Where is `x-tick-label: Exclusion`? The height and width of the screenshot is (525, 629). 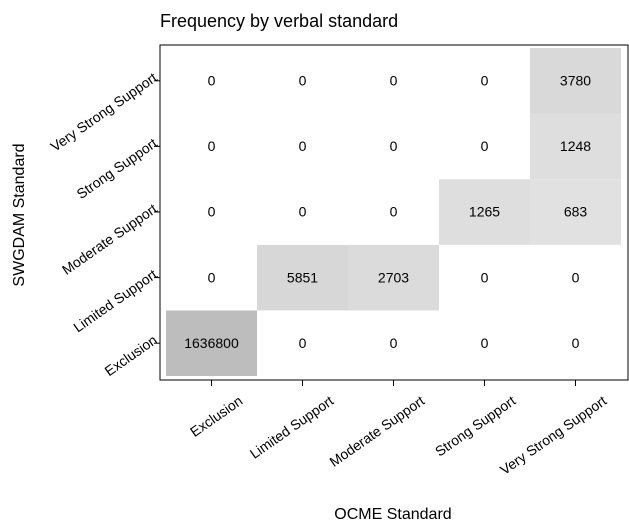 x-tick-label: Exclusion is located at coordinates (216, 415).